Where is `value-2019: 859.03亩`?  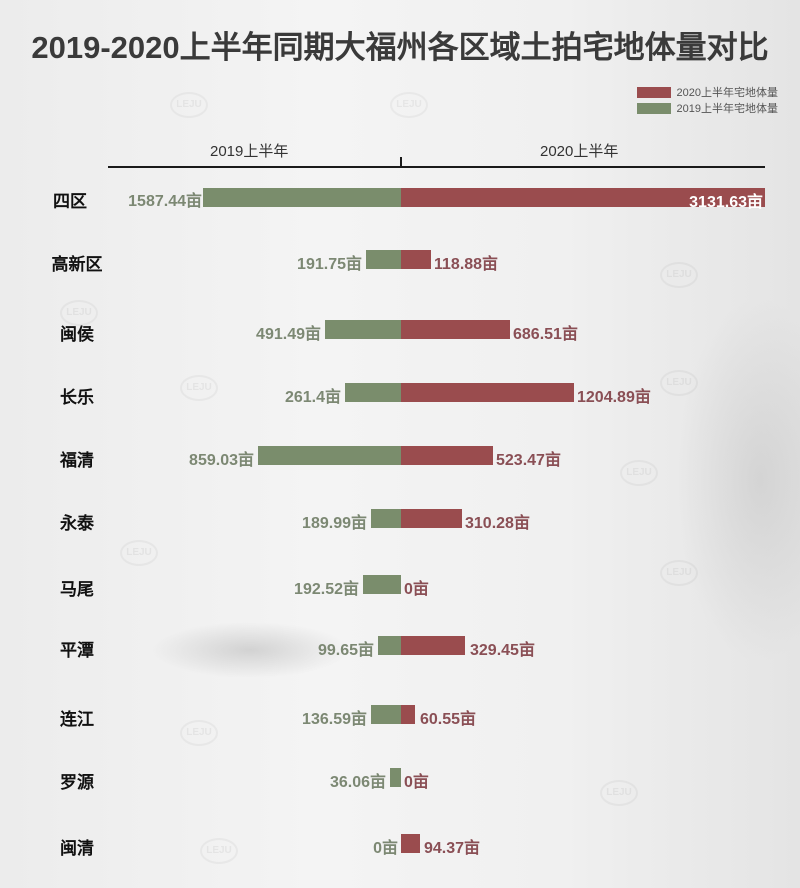
value-2019: 859.03亩 is located at coordinates (221, 460).